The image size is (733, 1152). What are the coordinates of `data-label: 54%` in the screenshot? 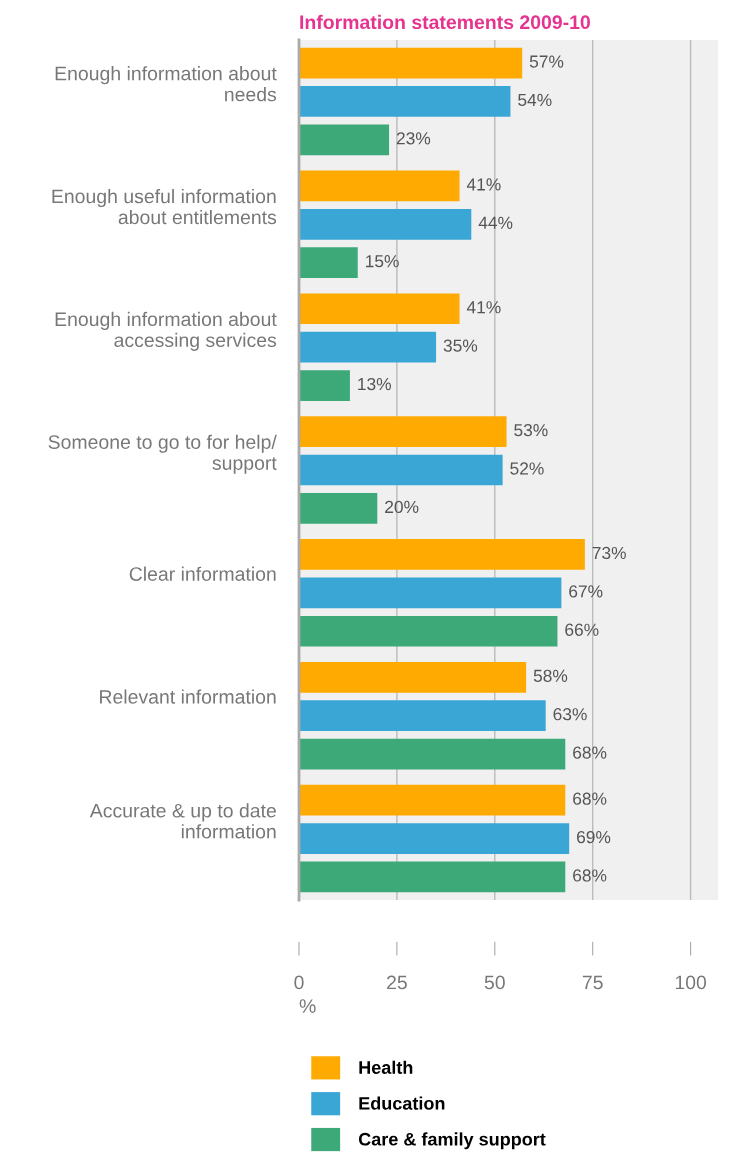 It's located at (535, 100).